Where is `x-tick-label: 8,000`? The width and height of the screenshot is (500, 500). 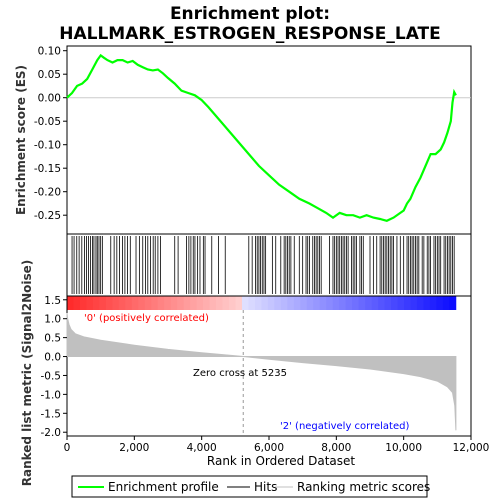 x-tick-label: 8,000 is located at coordinates (336, 448).